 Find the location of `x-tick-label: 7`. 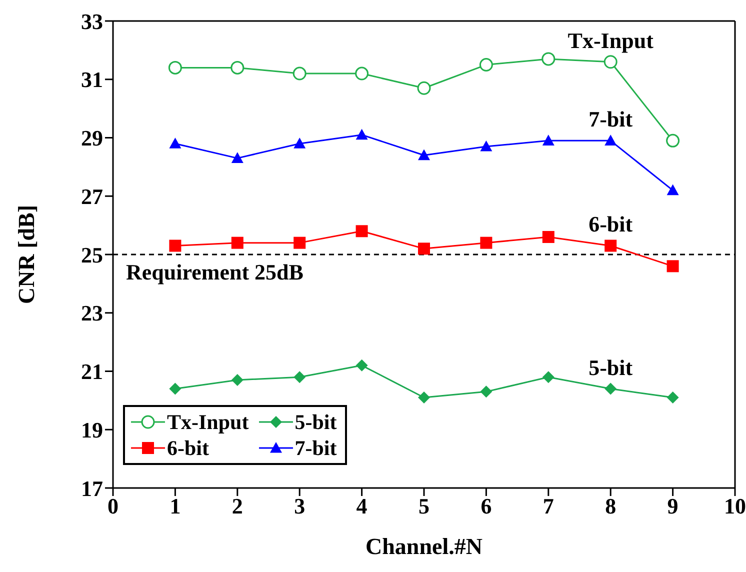

x-tick-label: 7 is located at coordinates (548, 506).